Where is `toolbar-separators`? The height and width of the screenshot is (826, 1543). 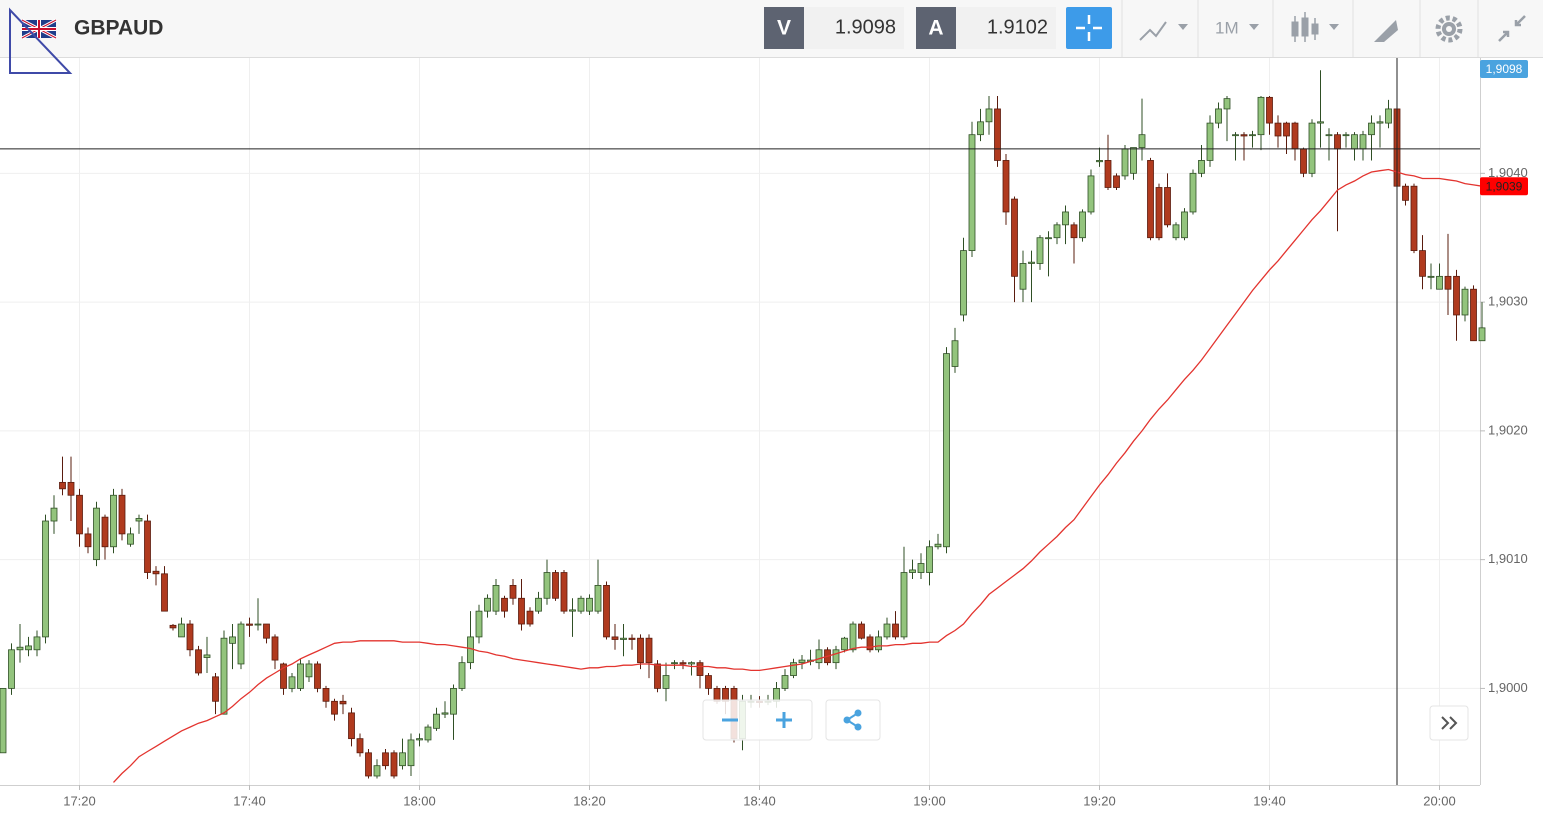
toolbar-separators is located at coordinates (1300, 28).